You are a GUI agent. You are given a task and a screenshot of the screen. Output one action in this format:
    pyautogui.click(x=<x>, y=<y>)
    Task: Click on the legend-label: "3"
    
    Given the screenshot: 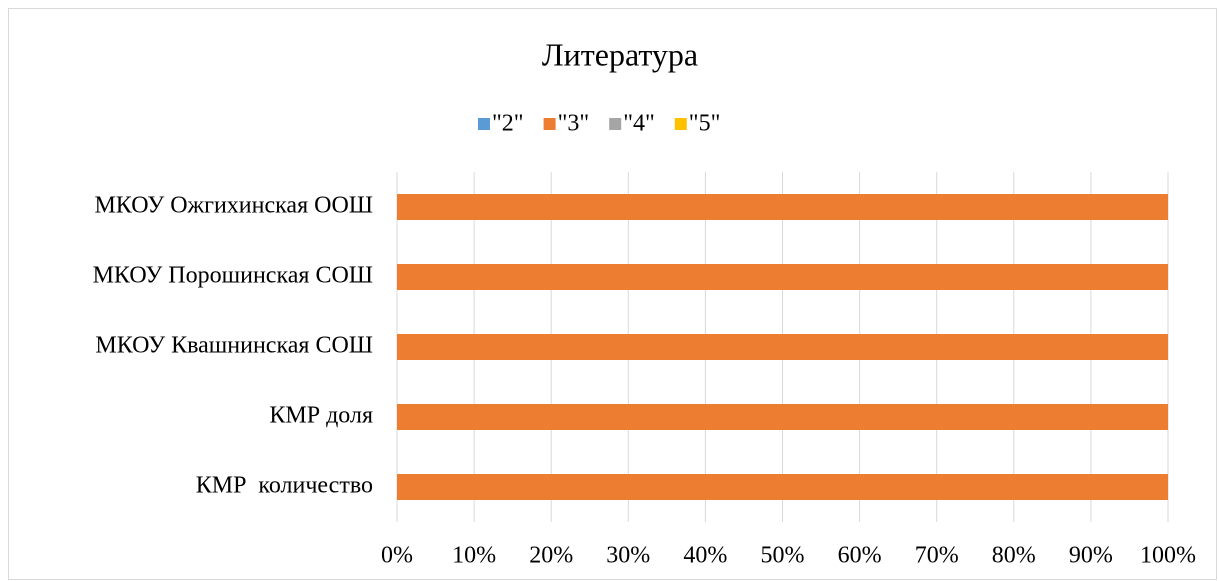 What is the action you would take?
    pyautogui.click(x=574, y=124)
    